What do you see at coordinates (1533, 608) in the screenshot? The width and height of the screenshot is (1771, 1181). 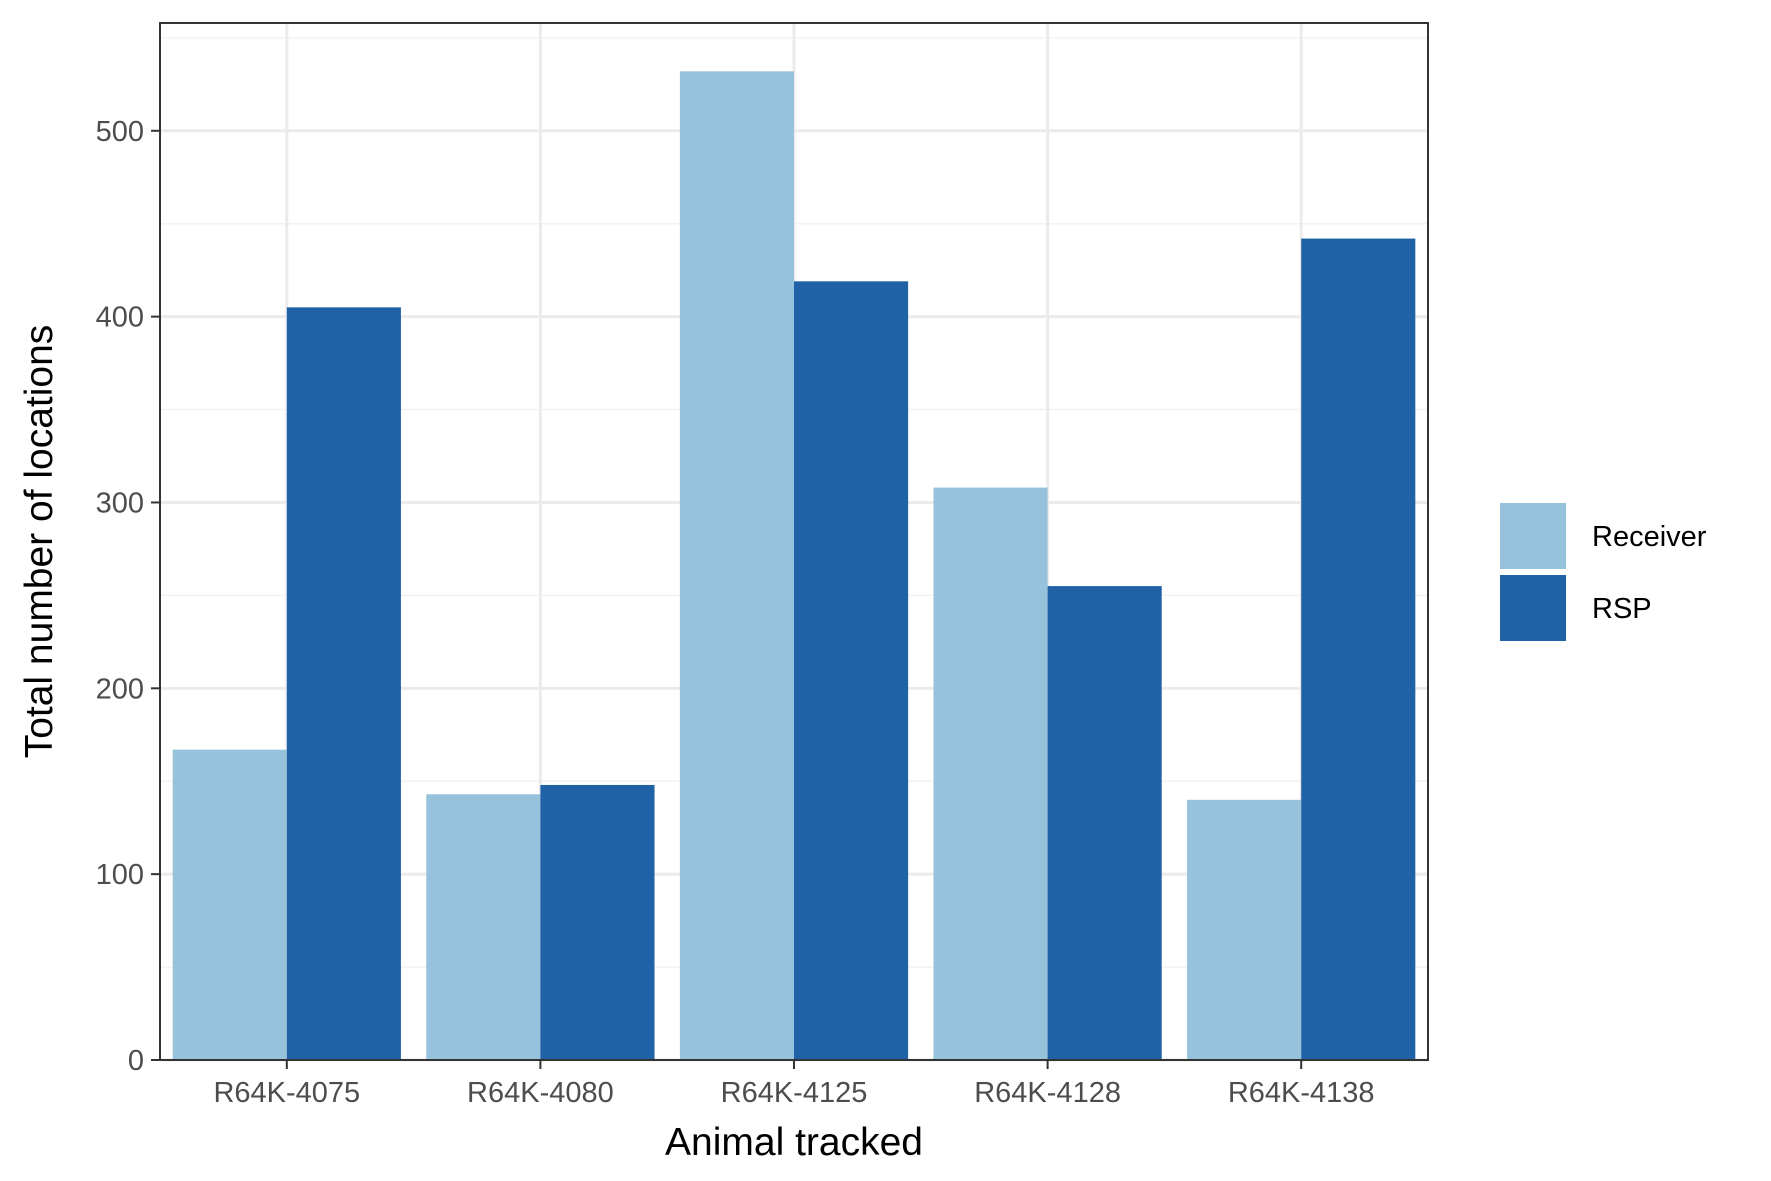 I see `legend-key-rsp` at bounding box center [1533, 608].